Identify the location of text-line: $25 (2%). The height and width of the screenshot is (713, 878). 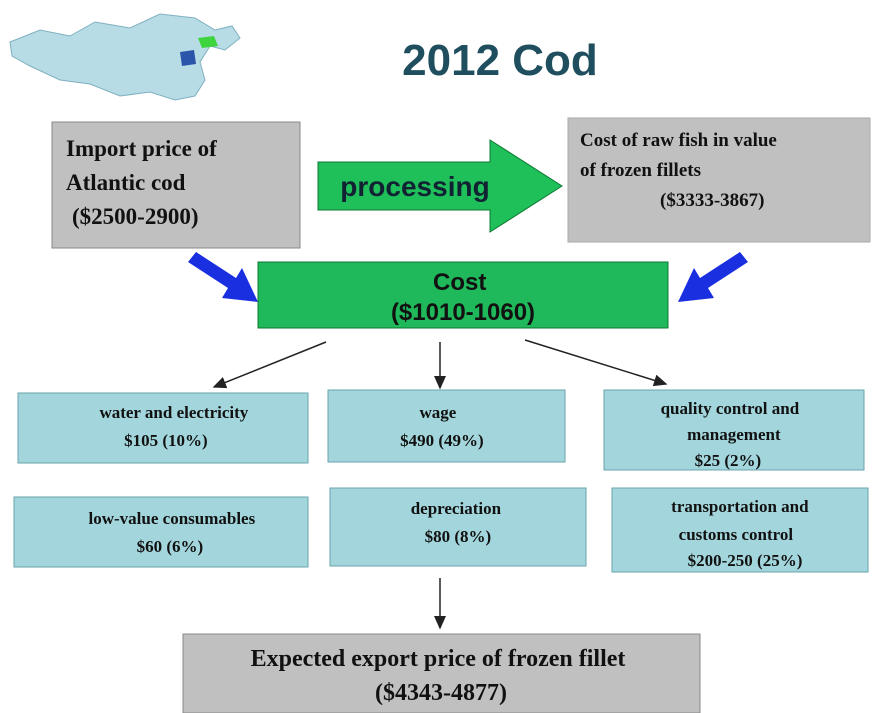
(728, 460).